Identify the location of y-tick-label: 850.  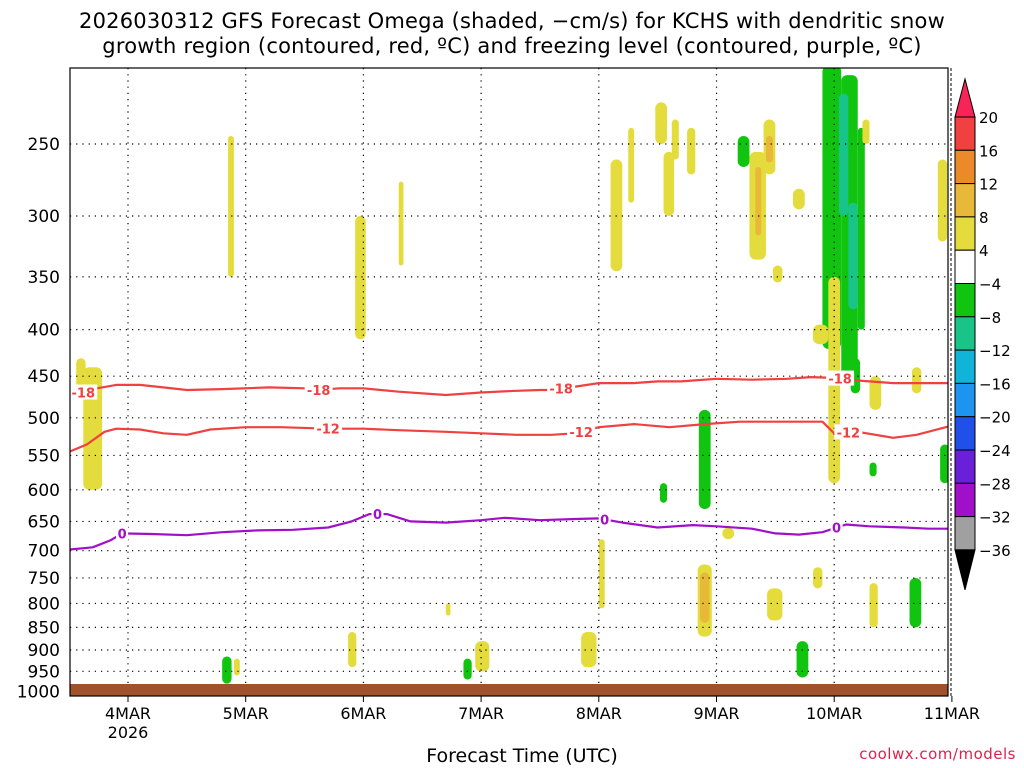
(44, 628).